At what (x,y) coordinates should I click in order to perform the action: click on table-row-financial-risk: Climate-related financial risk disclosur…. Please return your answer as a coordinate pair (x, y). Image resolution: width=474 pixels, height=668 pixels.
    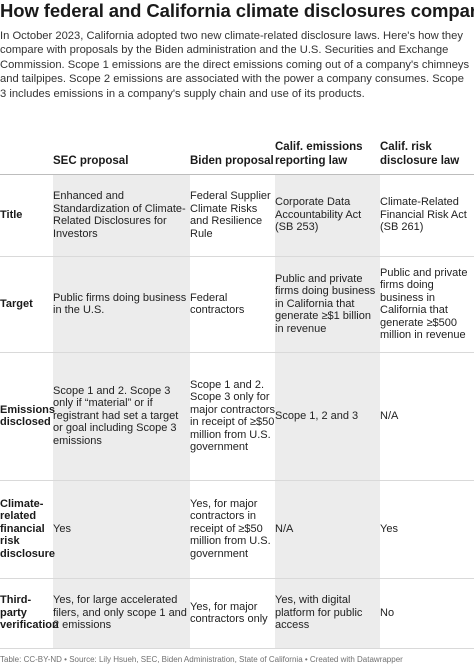
    Looking at the image, I should click on (237, 529).